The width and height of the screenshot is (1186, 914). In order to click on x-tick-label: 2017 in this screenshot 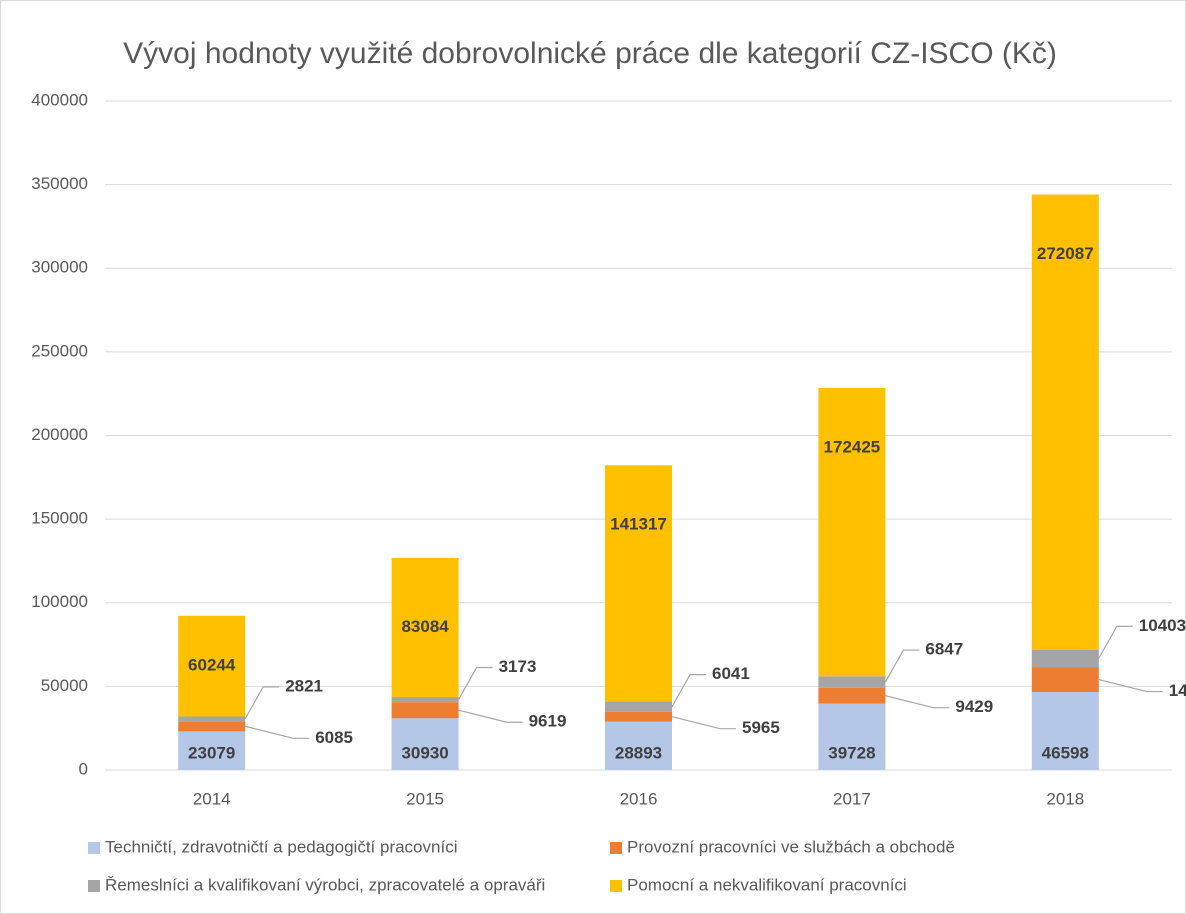, I will do `click(852, 798)`.